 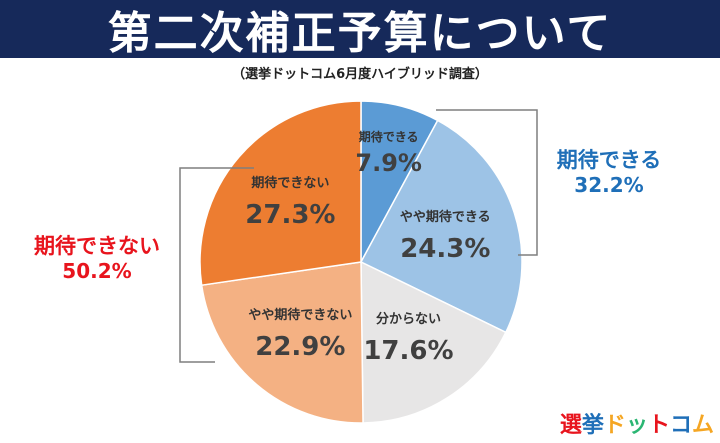 What do you see at coordinates (360, 74) in the screenshot?
I see `survey-subtitle: （選挙ドットコム6月度ハイブリッド調査）` at bounding box center [360, 74].